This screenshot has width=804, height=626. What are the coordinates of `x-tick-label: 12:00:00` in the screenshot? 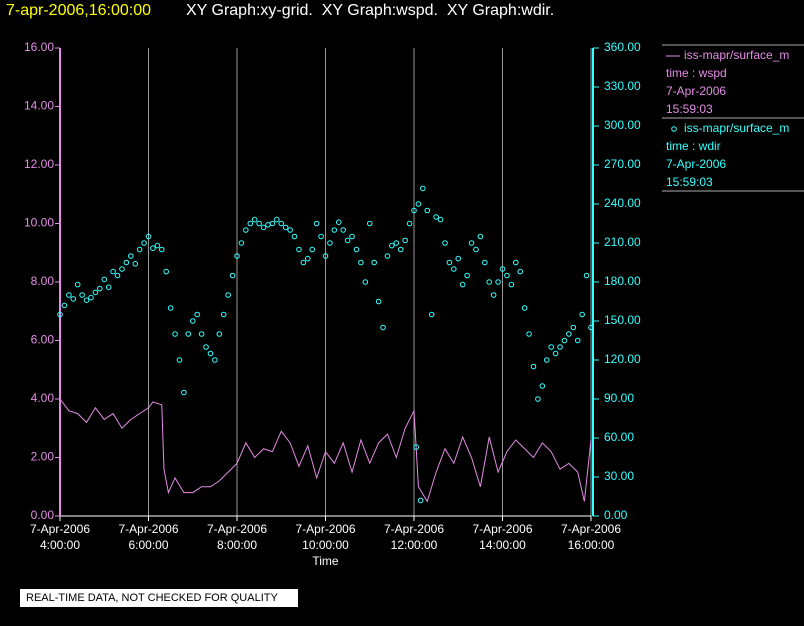 It's located at (414, 545).